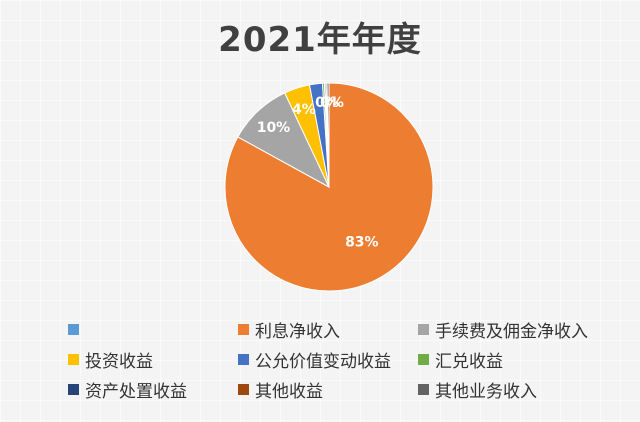  I want to click on legend-item: 投资收益, so click(153, 360).